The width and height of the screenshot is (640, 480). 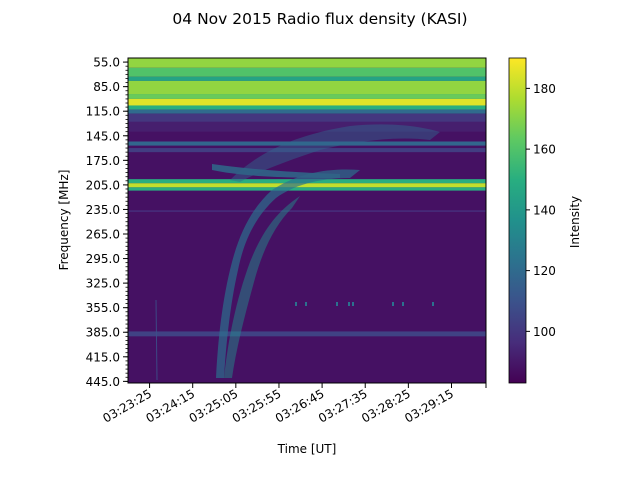 I want to click on y-tick-label: 445.0, so click(x=103, y=382).